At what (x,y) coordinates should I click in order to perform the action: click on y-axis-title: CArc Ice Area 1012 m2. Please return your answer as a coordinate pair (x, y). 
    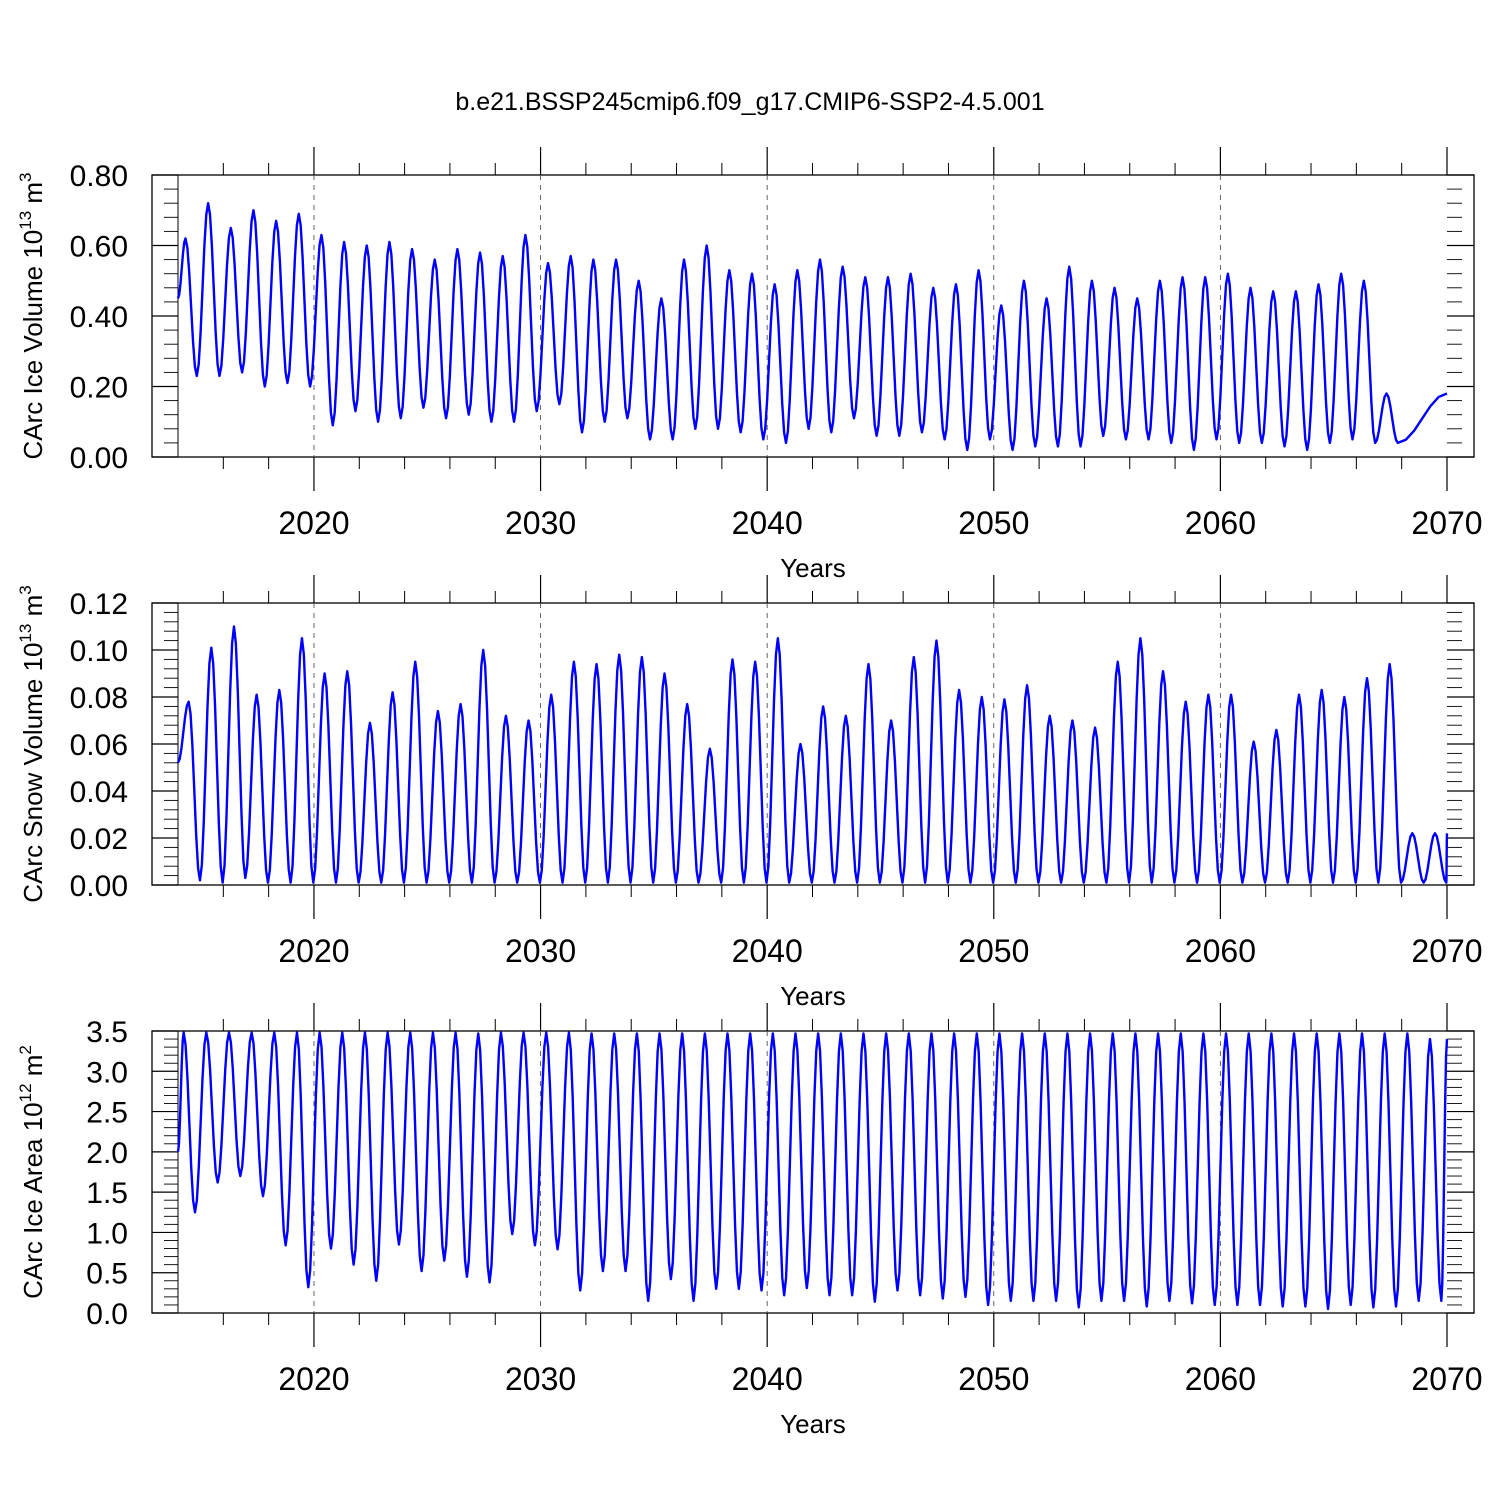
    Looking at the image, I should click on (32, 1172).